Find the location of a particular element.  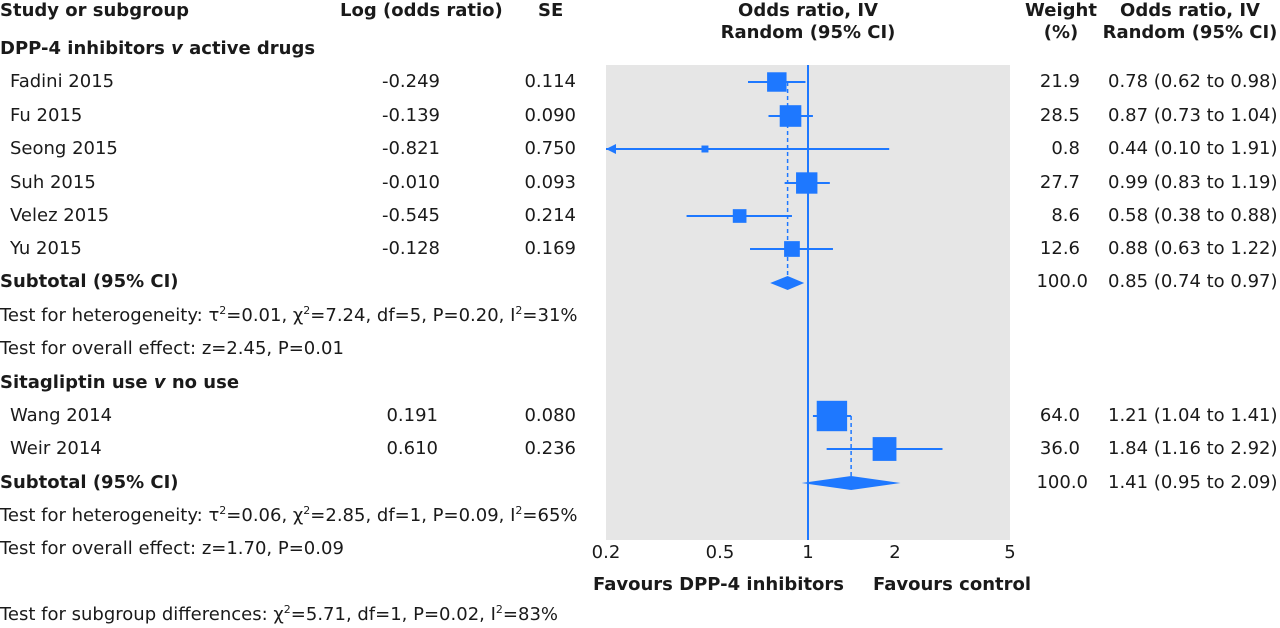

study-weight: 28.5 is located at coordinates (1059, 115).